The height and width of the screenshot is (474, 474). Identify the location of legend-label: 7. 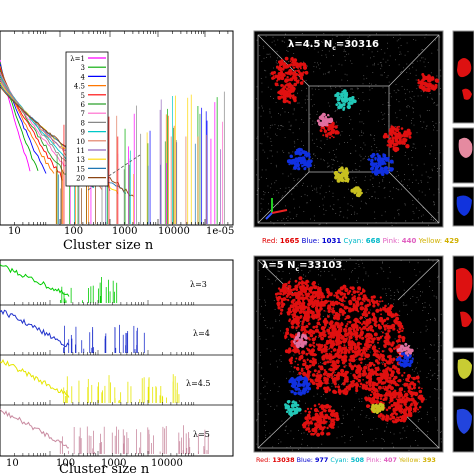
(83, 114).